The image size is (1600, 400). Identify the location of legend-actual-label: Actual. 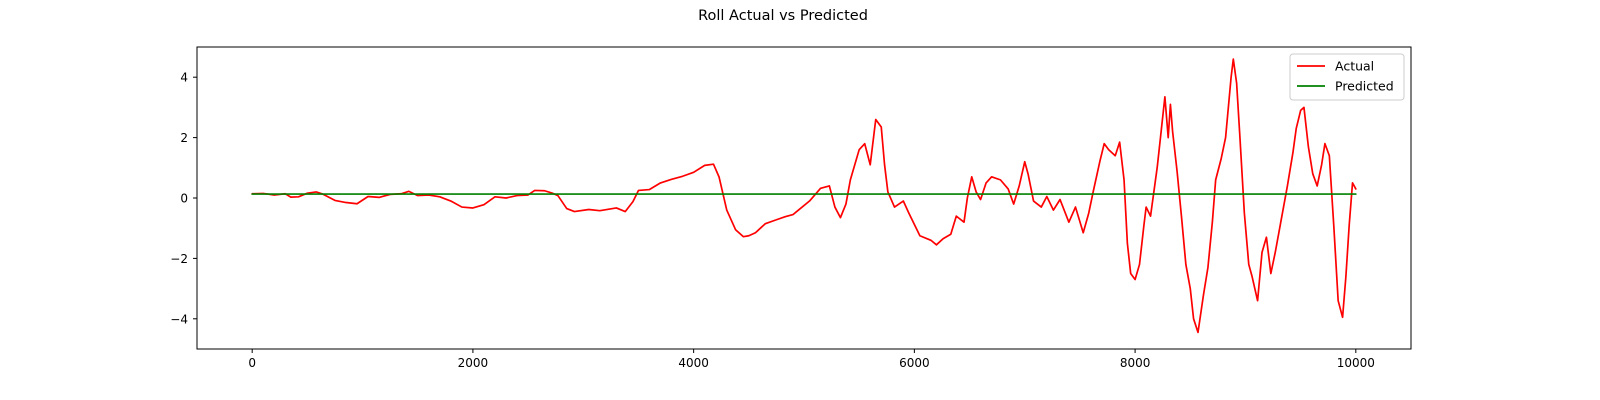
(1354, 66).